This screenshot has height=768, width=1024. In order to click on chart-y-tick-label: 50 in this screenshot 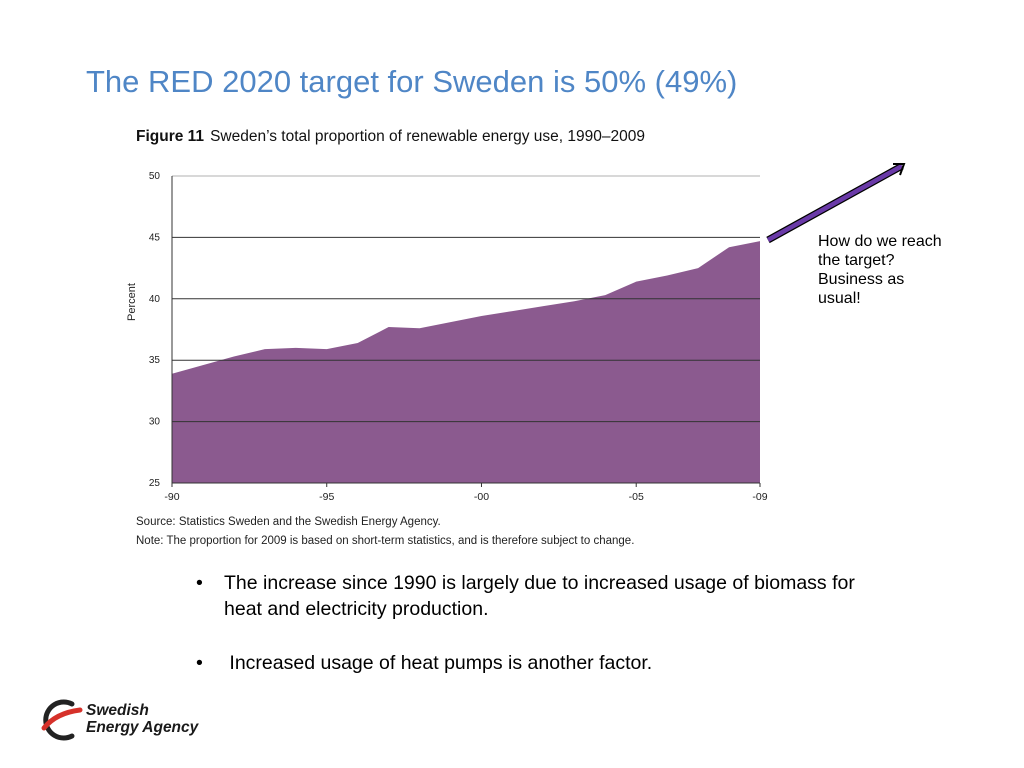, I will do `click(155, 176)`.